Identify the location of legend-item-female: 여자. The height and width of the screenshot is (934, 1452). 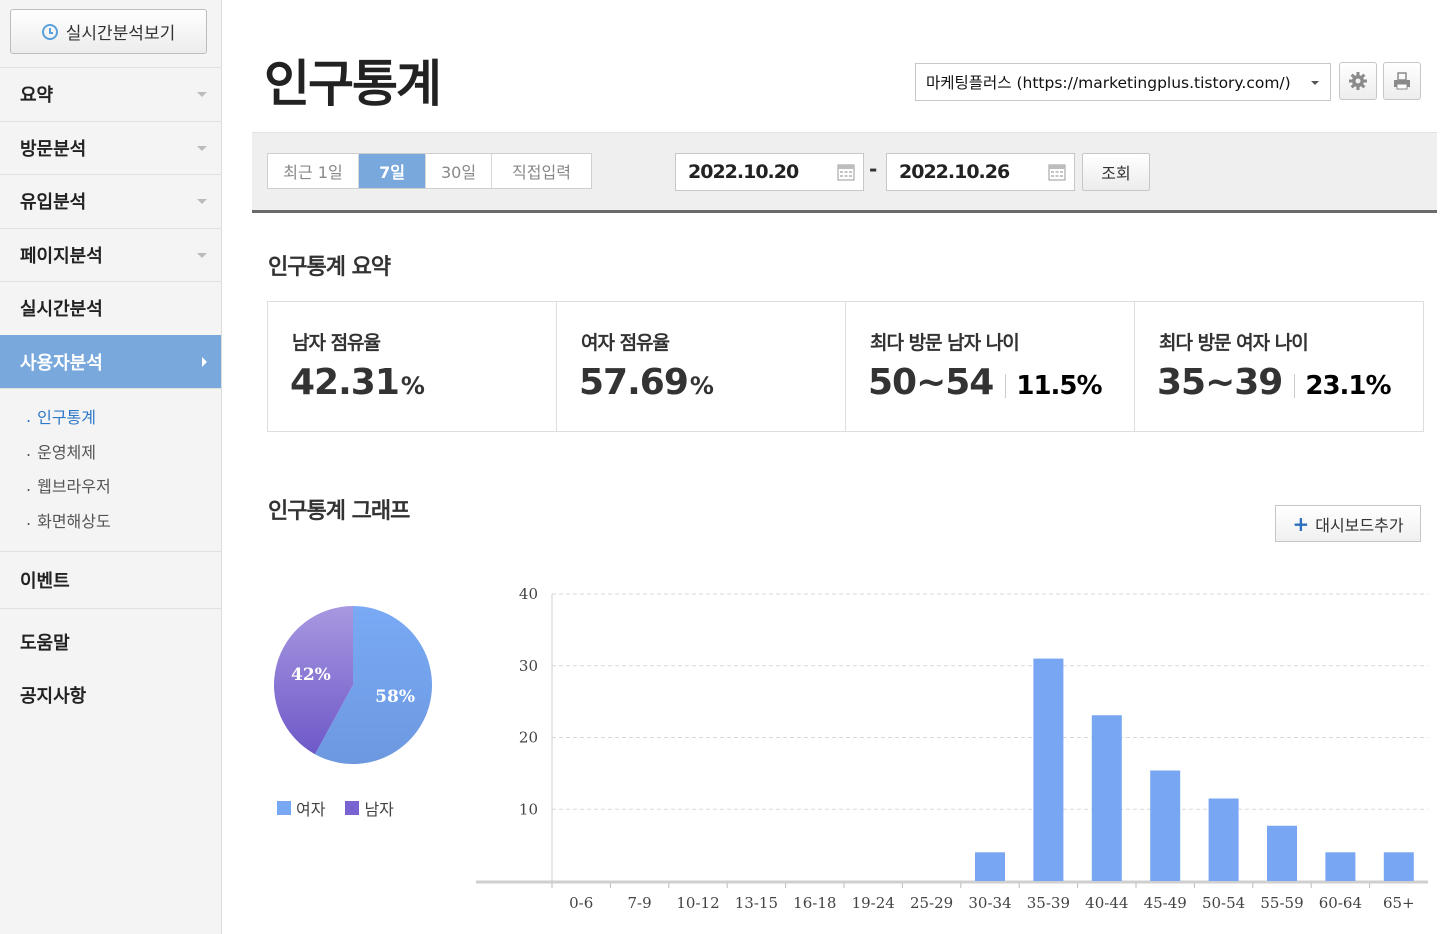
(301, 808).